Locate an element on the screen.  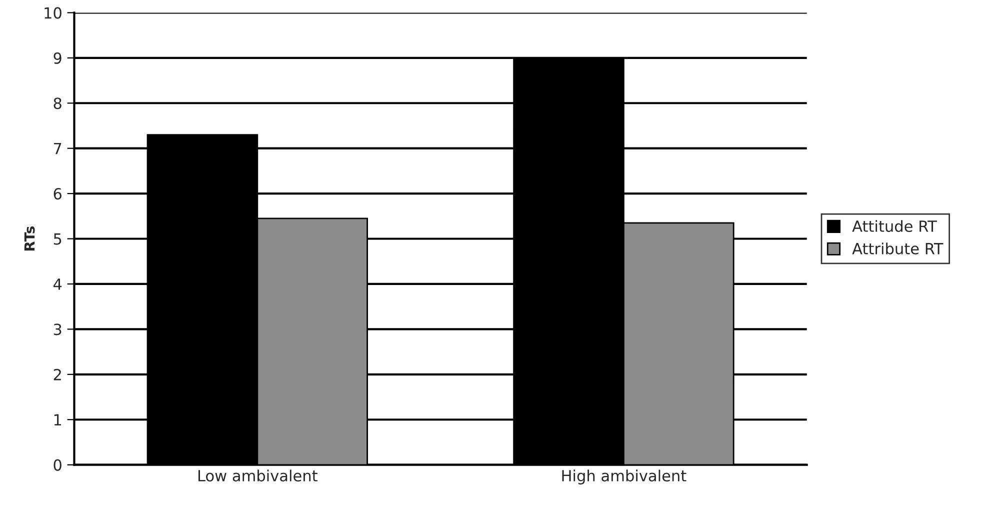
legend-label: Attitude RT is located at coordinates (894, 226).